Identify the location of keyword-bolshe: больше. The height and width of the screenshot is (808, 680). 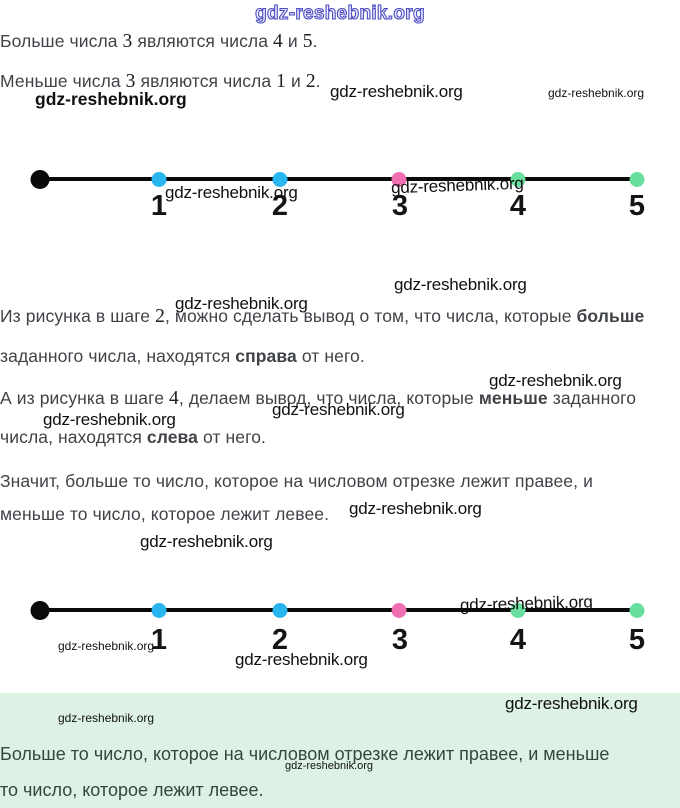
(610, 316).